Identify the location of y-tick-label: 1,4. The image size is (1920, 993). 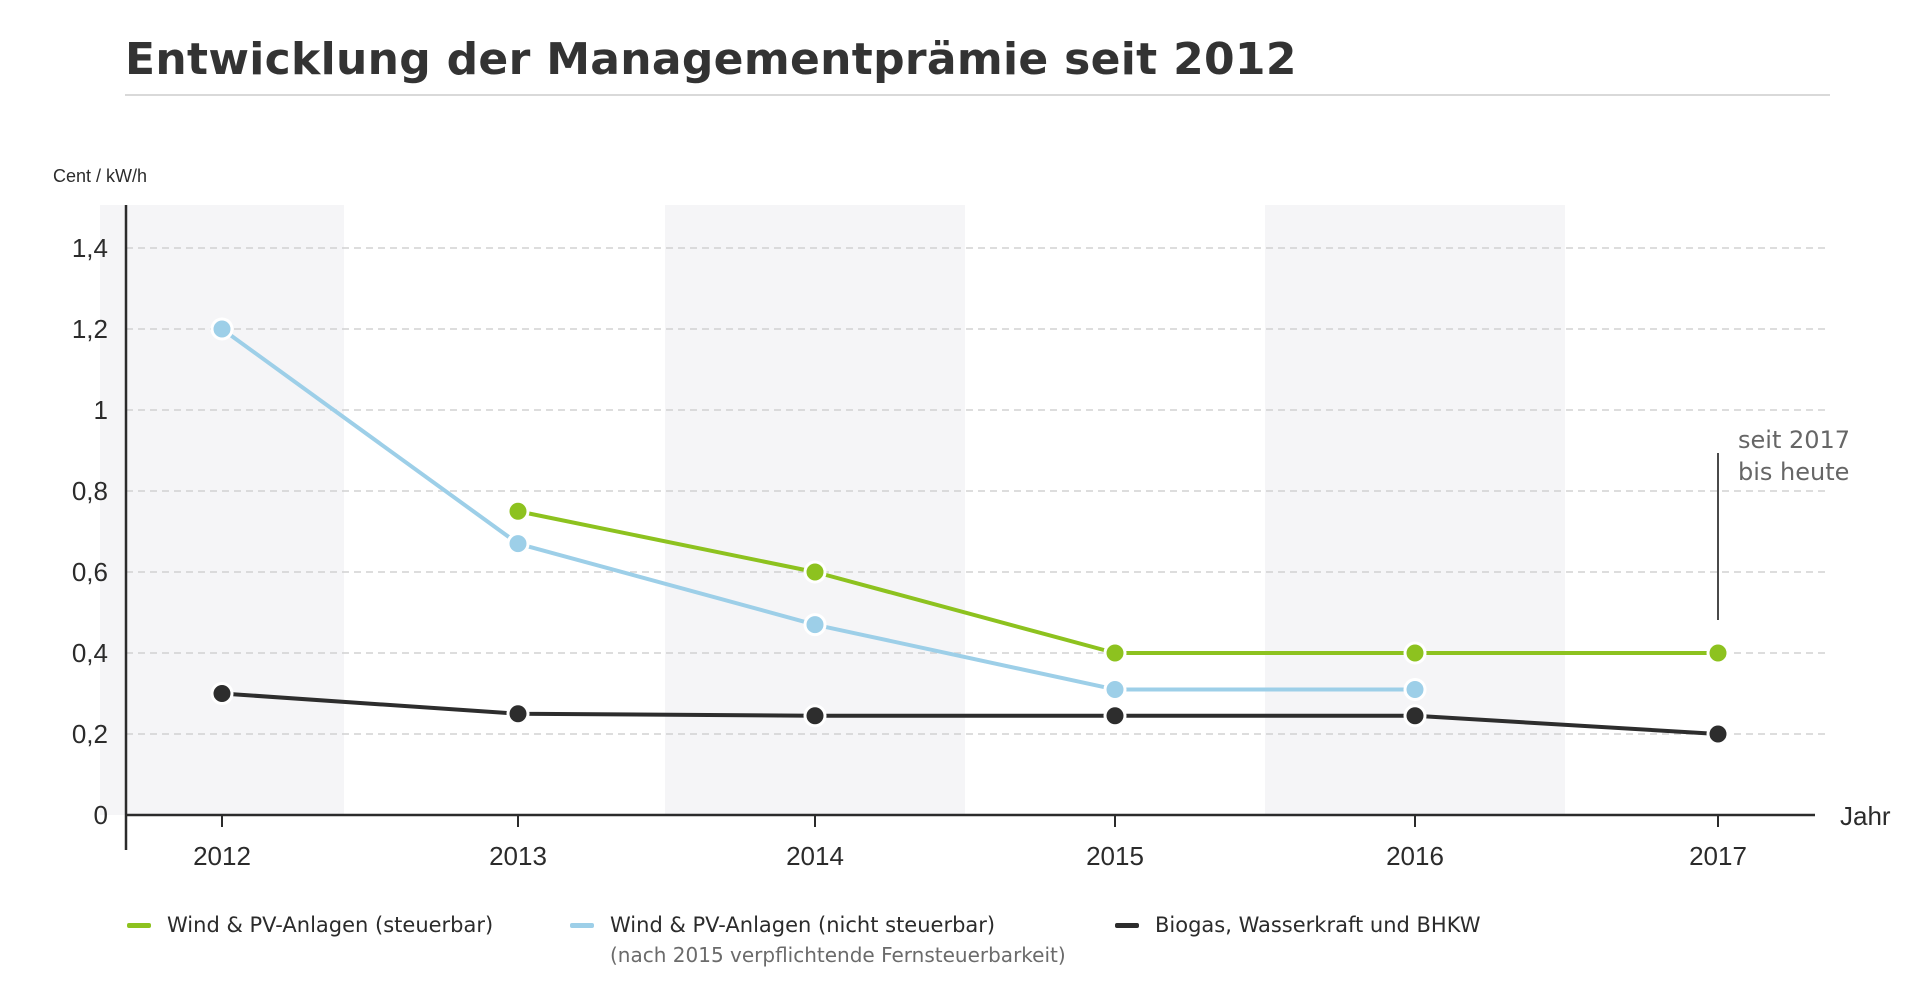
(90, 248).